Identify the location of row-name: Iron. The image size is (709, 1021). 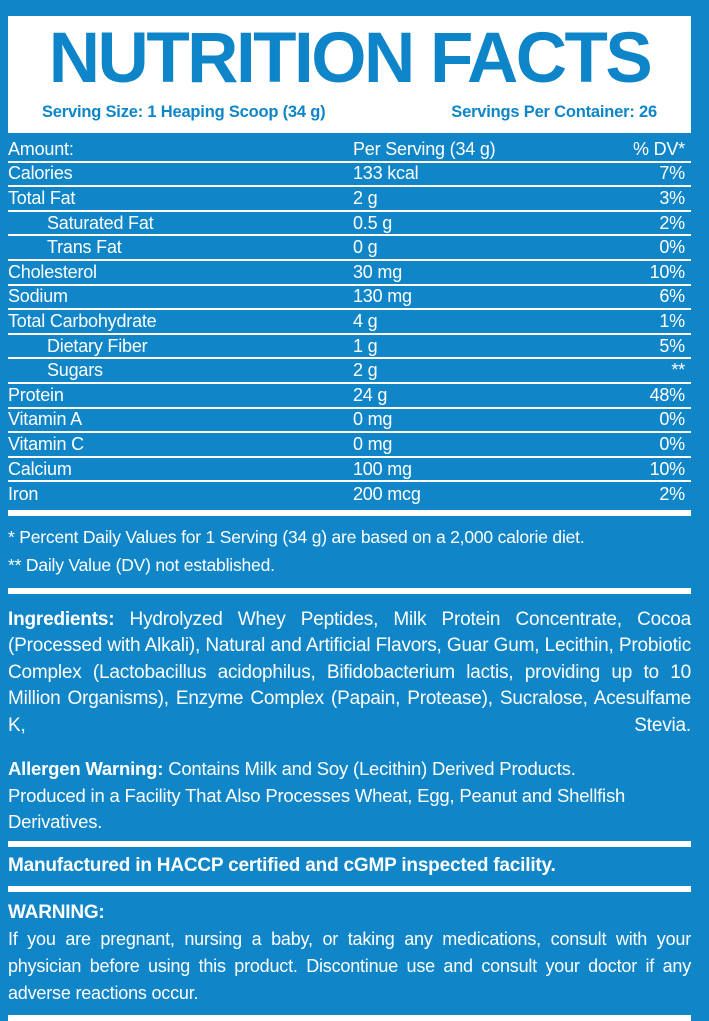
(23, 494).